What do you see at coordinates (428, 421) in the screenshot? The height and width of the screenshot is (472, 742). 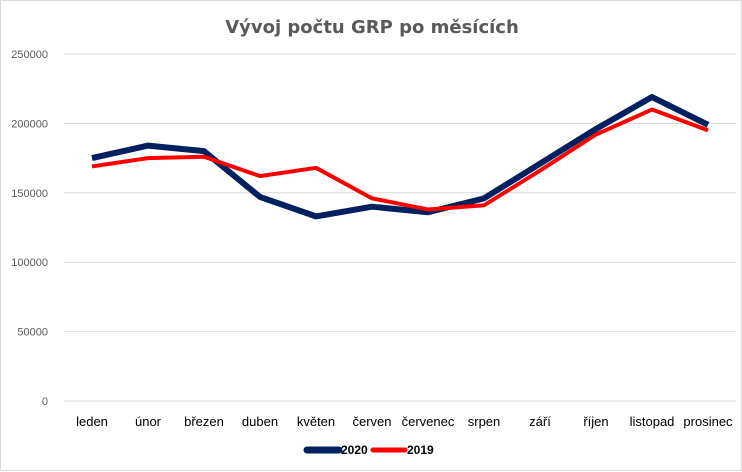 I see `x-tick-label: červenec` at bounding box center [428, 421].